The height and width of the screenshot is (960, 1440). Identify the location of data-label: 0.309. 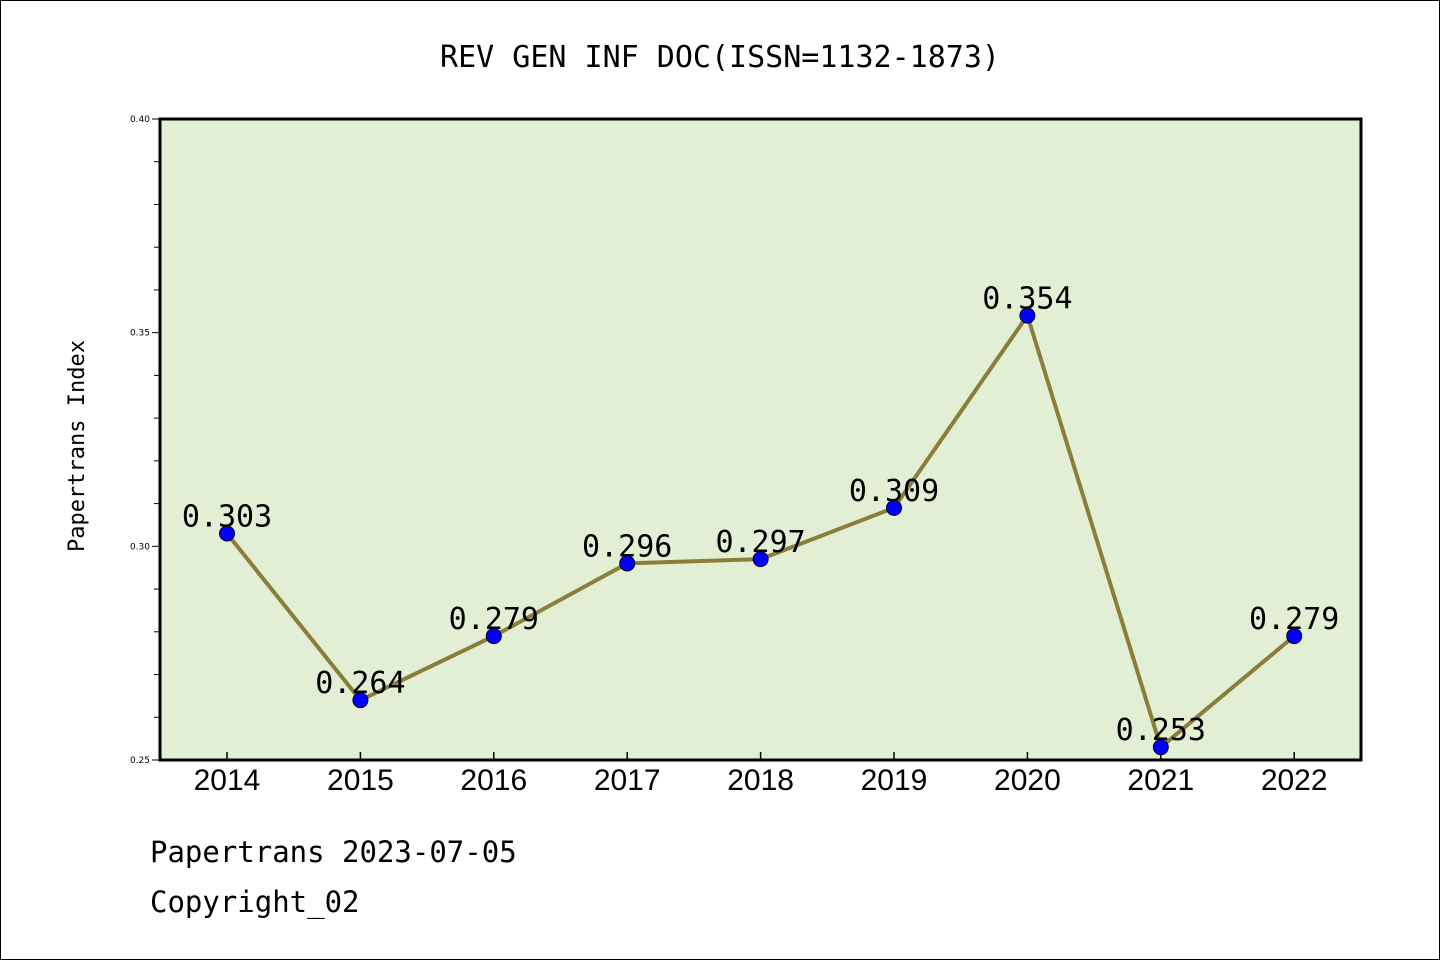
(894, 491).